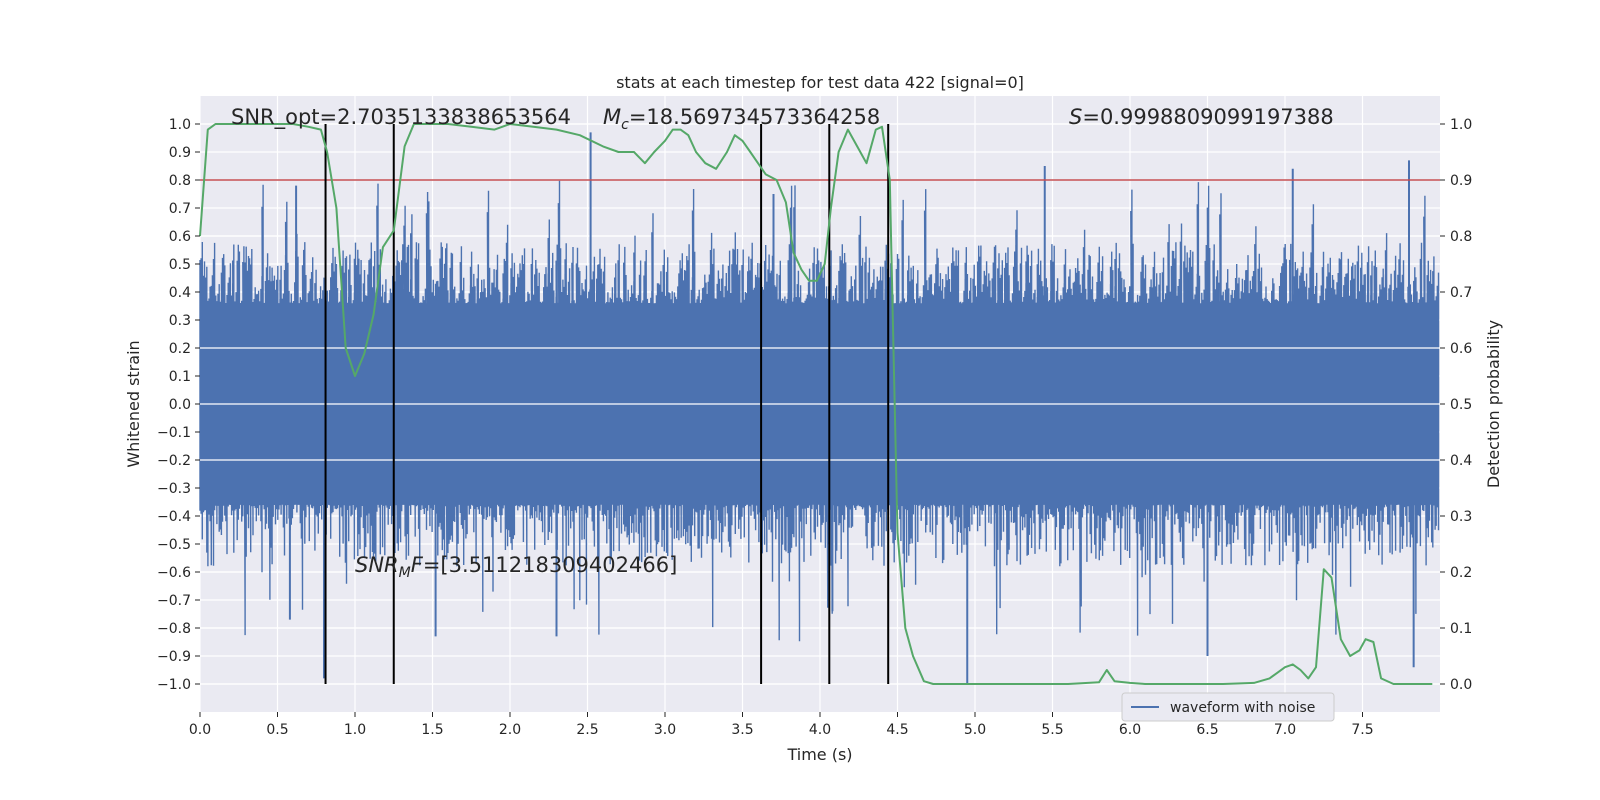 The height and width of the screenshot is (800, 1600). I want to click on x-axis-label: Time (s), so click(819, 754).